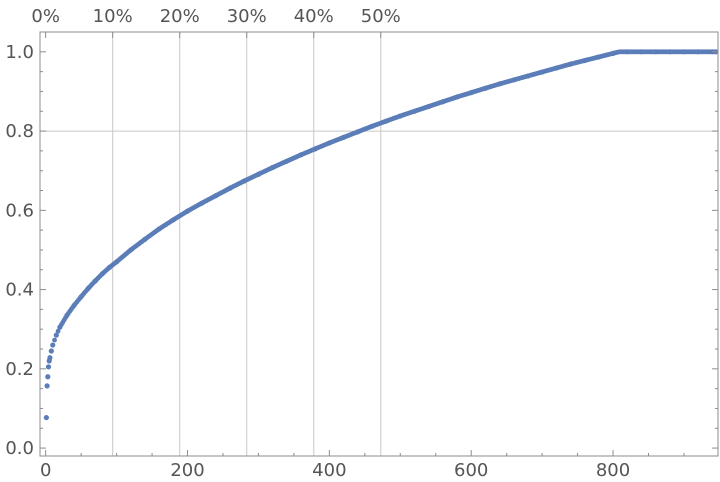 This screenshot has width=720, height=482. Describe the element at coordinates (613, 470) in the screenshot. I see `x-tick-label-4: 800` at that location.